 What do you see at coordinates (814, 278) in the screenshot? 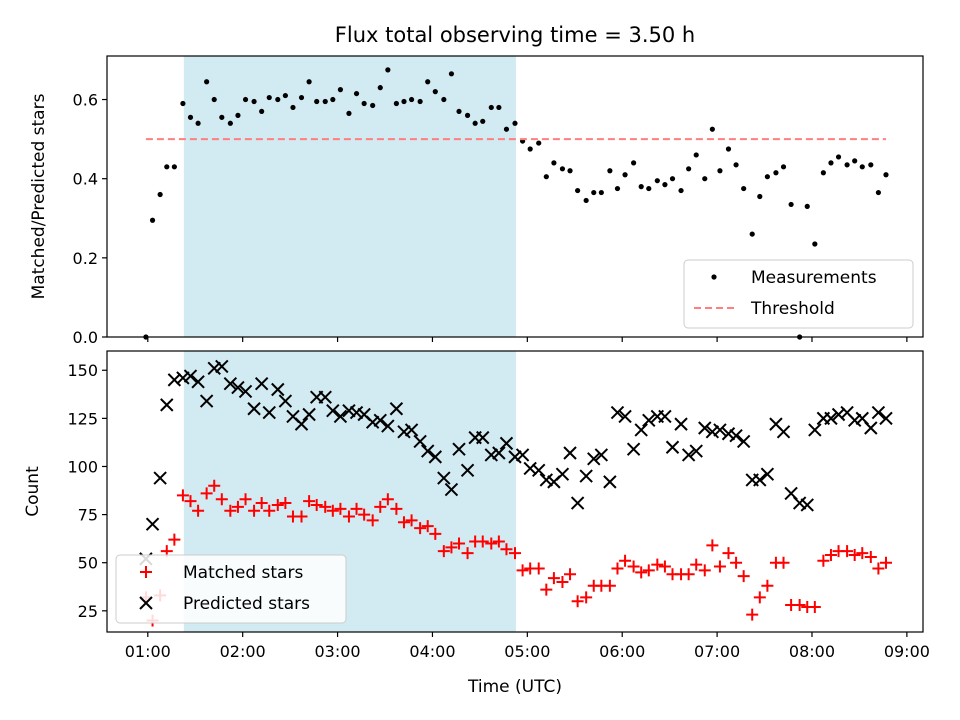
I see `legend-label: Measurements` at bounding box center [814, 278].